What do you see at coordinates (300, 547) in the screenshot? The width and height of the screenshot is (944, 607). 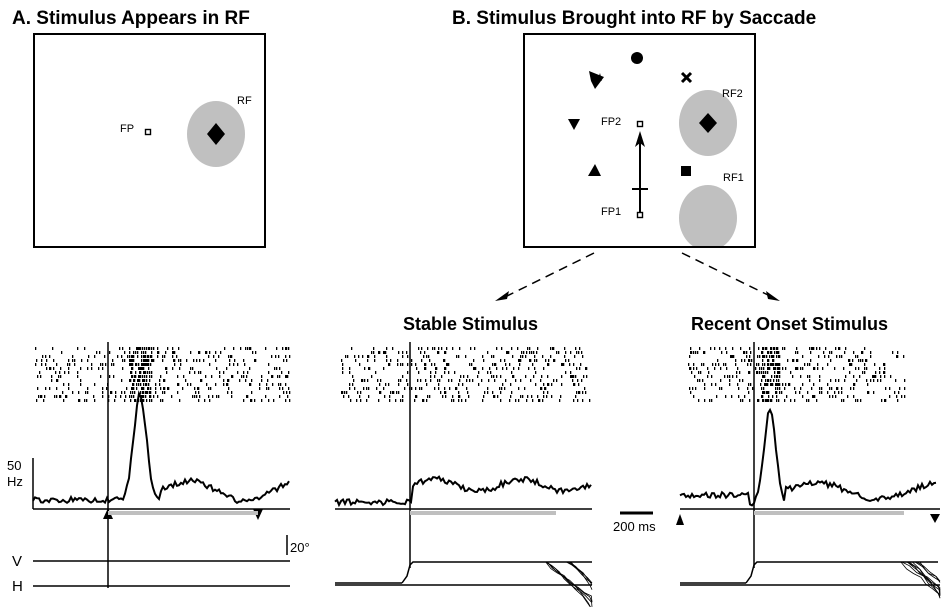 I see `position-scale-label: 20°` at bounding box center [300, 547].